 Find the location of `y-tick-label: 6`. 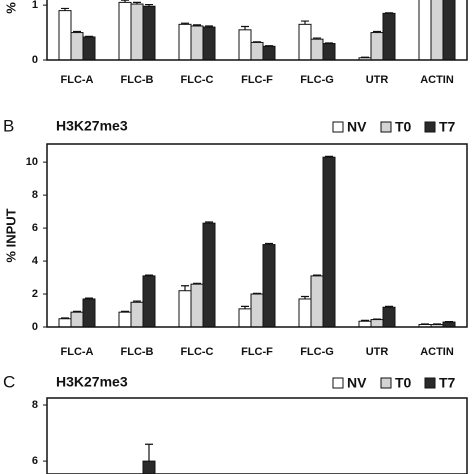

y-tick-label: 6 is located at coordinates (35, 228).